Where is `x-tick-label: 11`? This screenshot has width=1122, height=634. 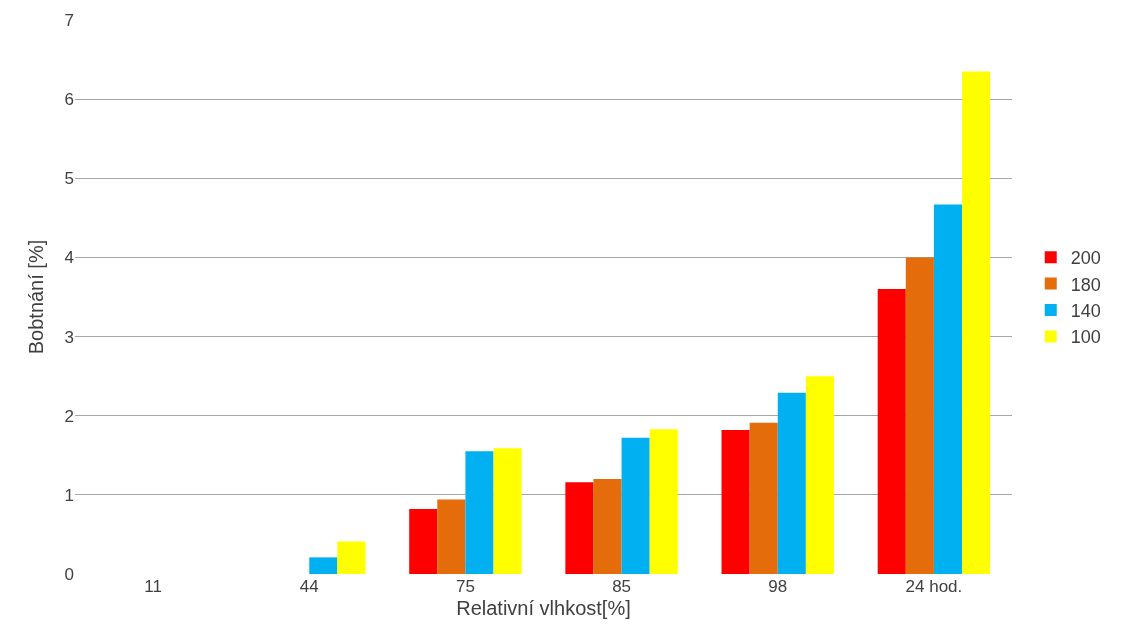
x-tick-label: 11 is located at coordinates (153, 586).